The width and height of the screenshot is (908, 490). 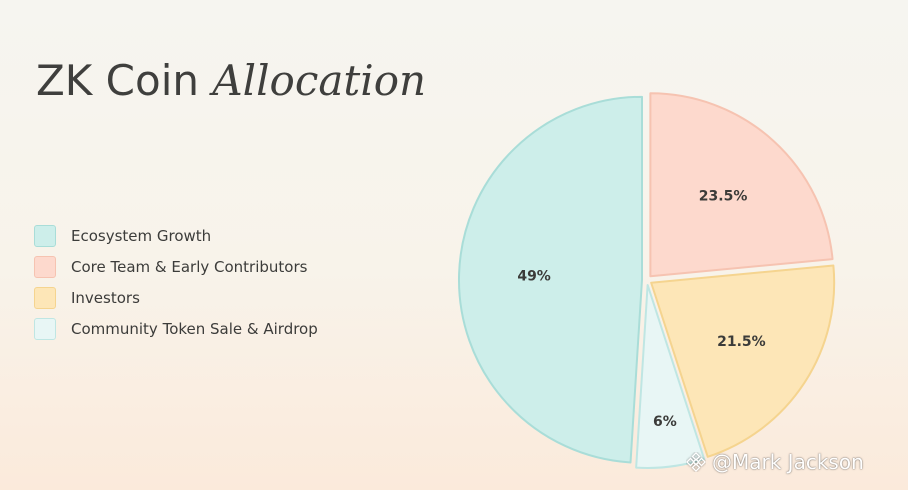 What do you see at coordinates (105, 297) in the screenshot?
I see `legend-label: Investors` at bounding box center [105, 297].